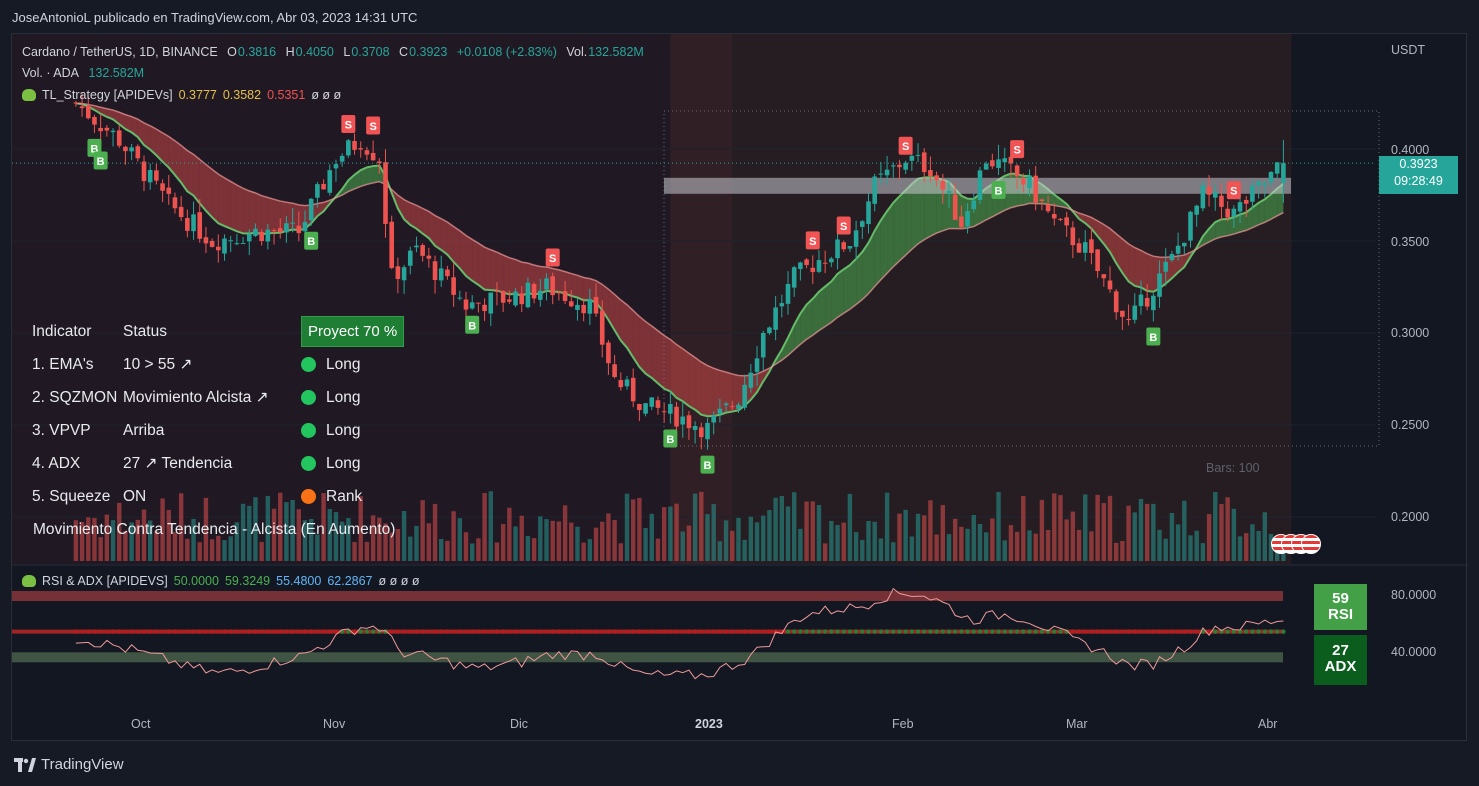 This screenshot has width=1479, height=786. Describe the element at coordinates (105, 581) in the screenshot. I see `rsi-name: RSI & ADX [APIDEVS]` at that location.